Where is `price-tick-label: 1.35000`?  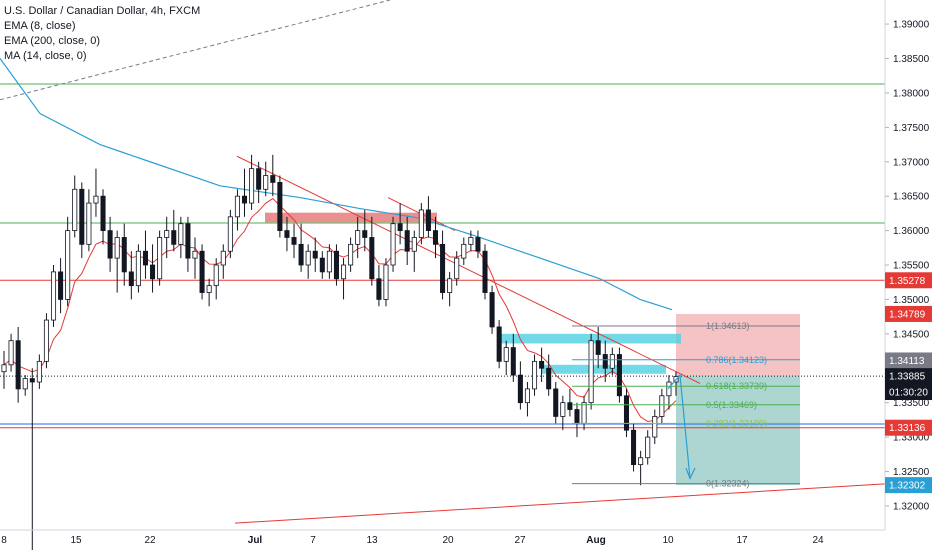 price-tick-label: 1.35000 is located at coordinates (911, 300).